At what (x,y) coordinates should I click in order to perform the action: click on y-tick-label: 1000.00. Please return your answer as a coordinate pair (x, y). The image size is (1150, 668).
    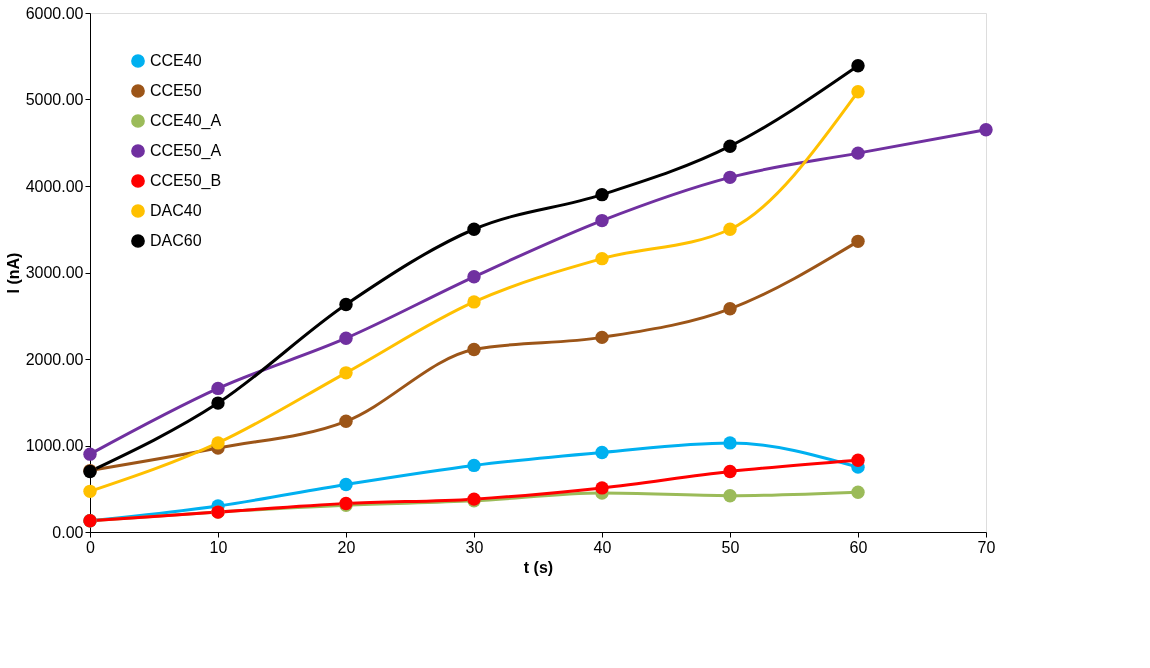
    Looking at the image, I should click on (54, 445).